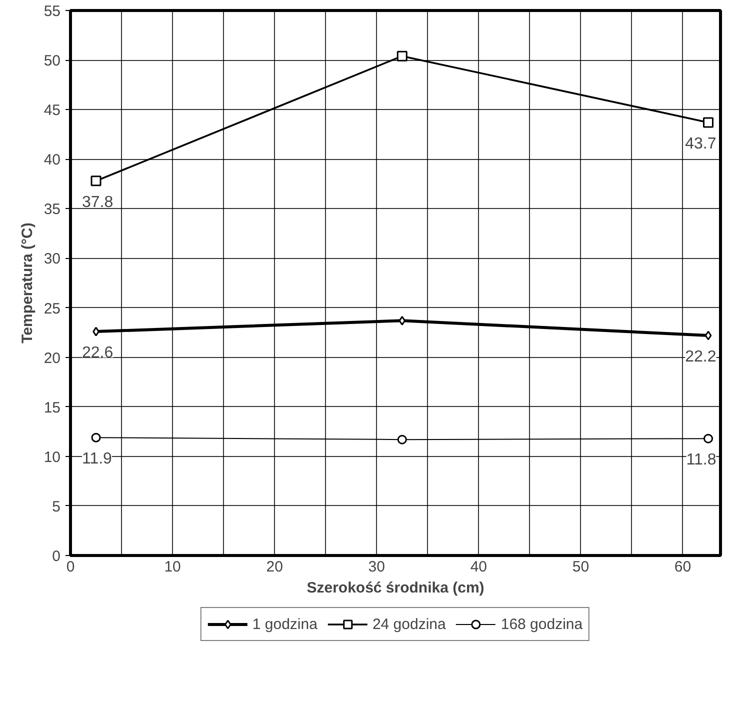  I want to click on x-tick-label: 40, so click(479, 567).